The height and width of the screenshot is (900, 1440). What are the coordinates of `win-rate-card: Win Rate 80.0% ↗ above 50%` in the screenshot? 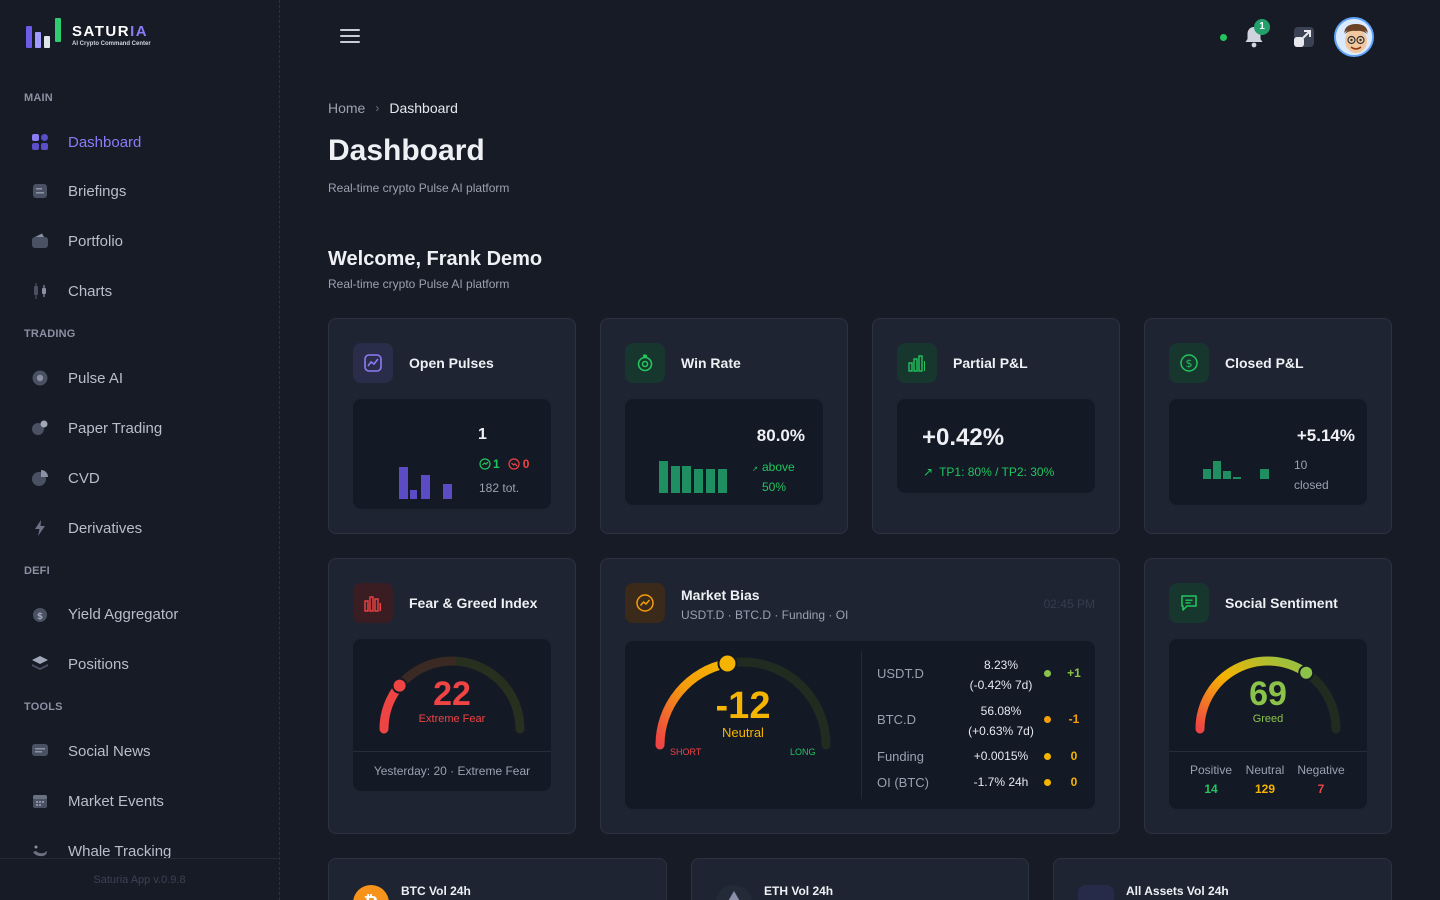 It's located at (724, 426).